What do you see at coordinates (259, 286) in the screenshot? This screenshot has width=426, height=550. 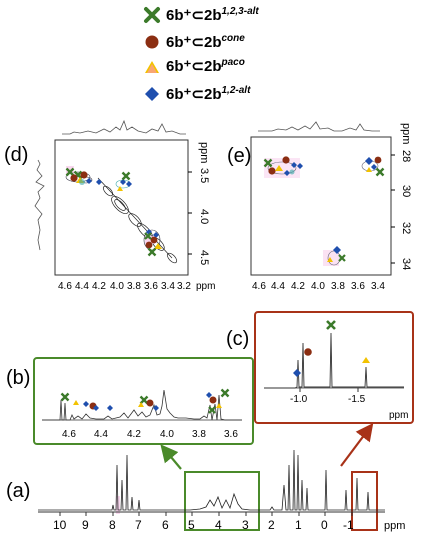 I see `e-xtick-0: 4.6` at bounding box center [259, 286].